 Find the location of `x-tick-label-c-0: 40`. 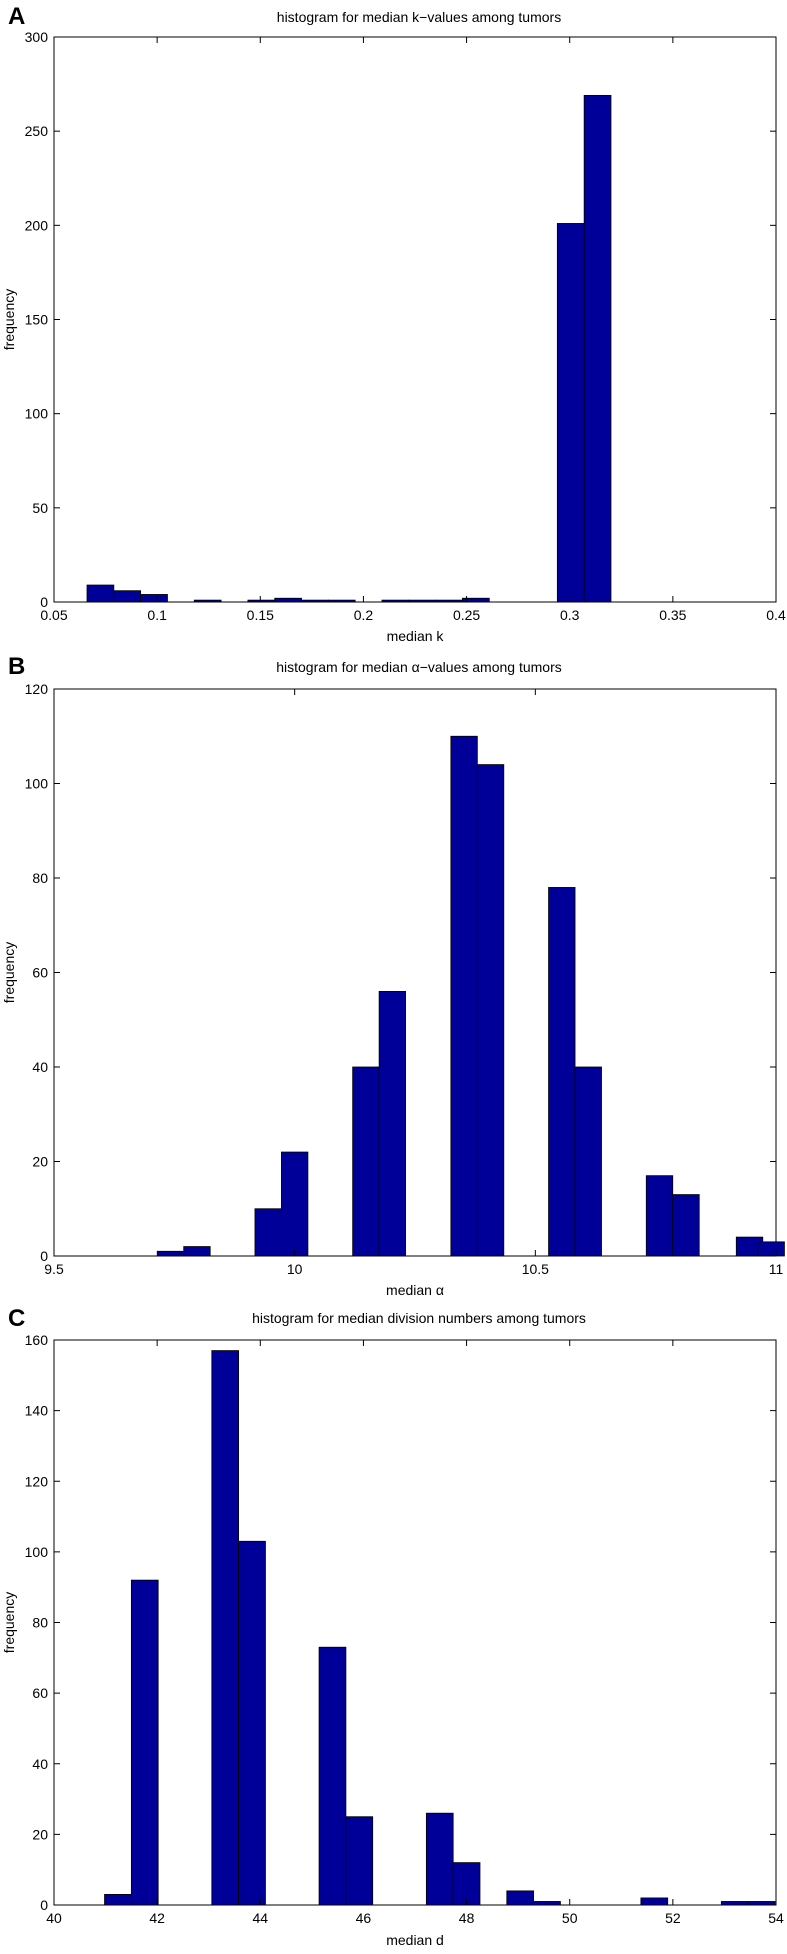

x-tick-label-c-0: 40 is located at coordinates (54, 1918).